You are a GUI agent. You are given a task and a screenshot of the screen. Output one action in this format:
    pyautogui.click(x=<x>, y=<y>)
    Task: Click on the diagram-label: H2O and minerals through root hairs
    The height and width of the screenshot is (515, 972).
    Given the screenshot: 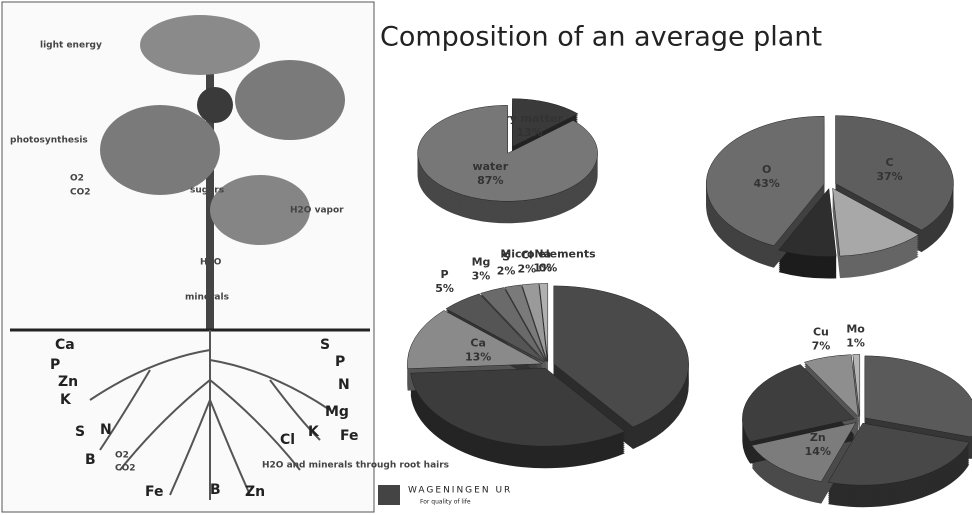 What is the action you would take?
    pyautogui.click(x=355, y=466)
    